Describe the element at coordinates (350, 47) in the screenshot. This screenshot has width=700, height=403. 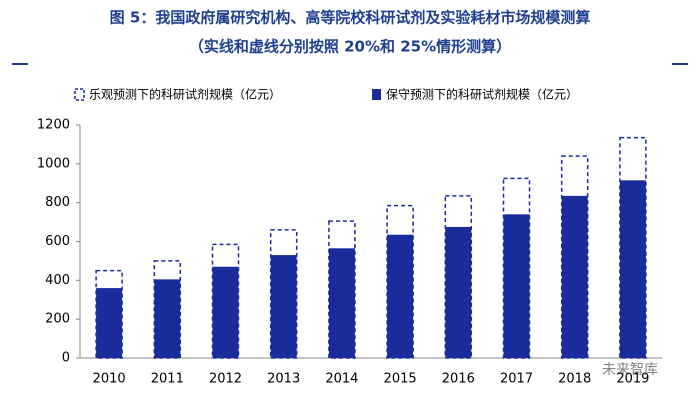
I see `chart-subtitle: （实线和虚线分别按照 20%和 25%情形测算）` at that location.